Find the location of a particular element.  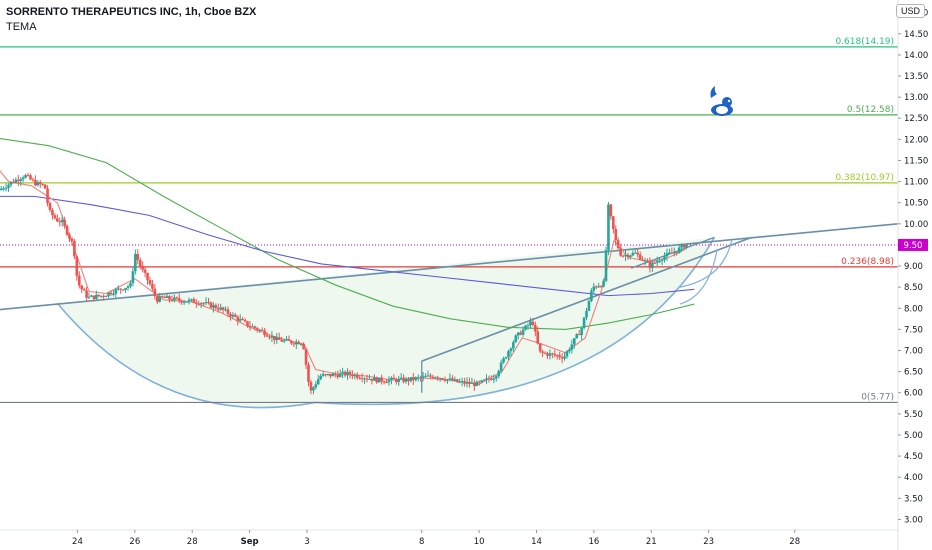

y-tick-label: 9.00 is located at coordinates (913, 267).